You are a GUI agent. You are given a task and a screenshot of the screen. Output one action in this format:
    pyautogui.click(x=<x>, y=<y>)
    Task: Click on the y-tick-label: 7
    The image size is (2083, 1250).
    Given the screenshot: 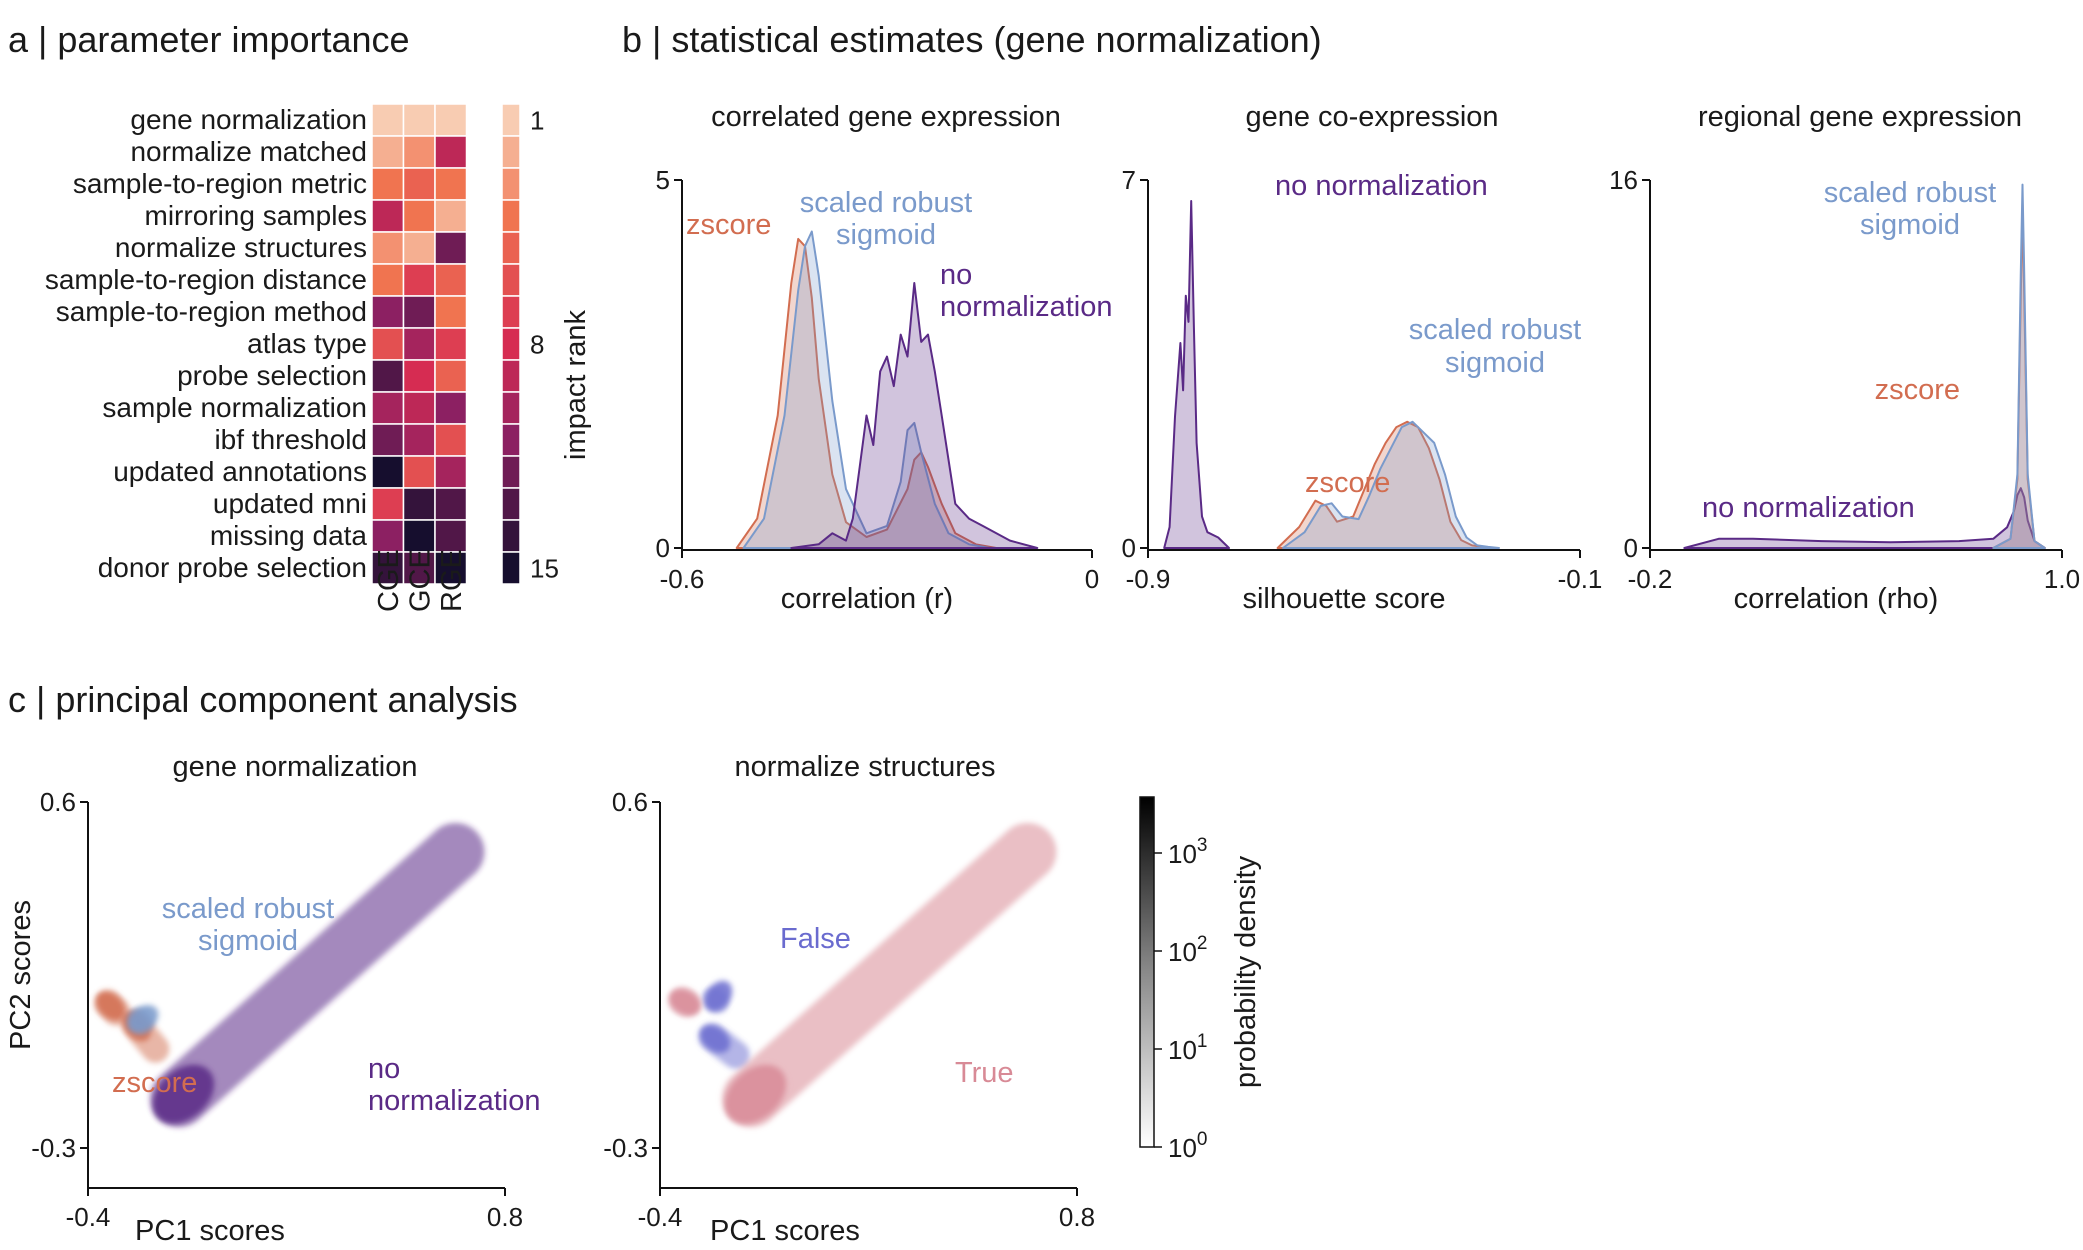 What is the action you would take?
    pyautogui.click(x=1129, y=180)
    